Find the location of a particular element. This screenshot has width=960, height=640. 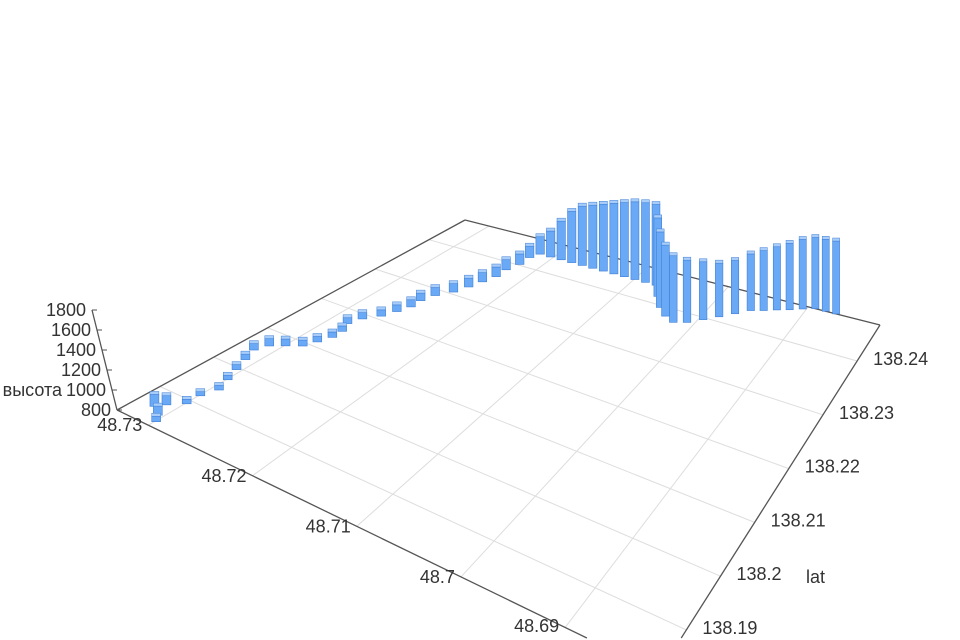

z-tick-label: 1600 is located at coordinates (71, 330).